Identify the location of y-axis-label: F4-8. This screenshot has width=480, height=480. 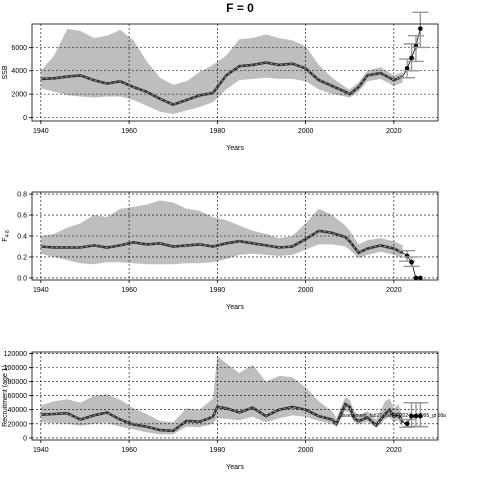
(6, 236).